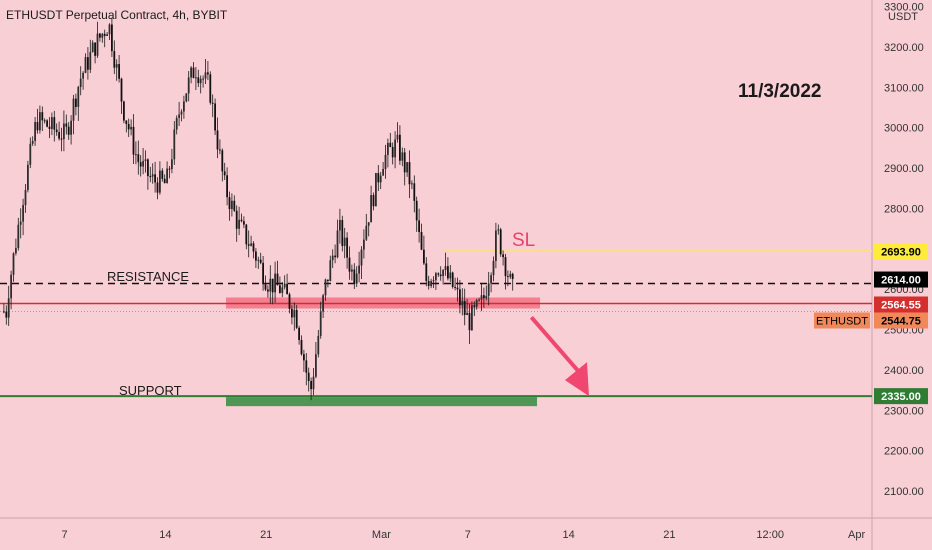  I want to click on symbol-tag, so click(842, 320).